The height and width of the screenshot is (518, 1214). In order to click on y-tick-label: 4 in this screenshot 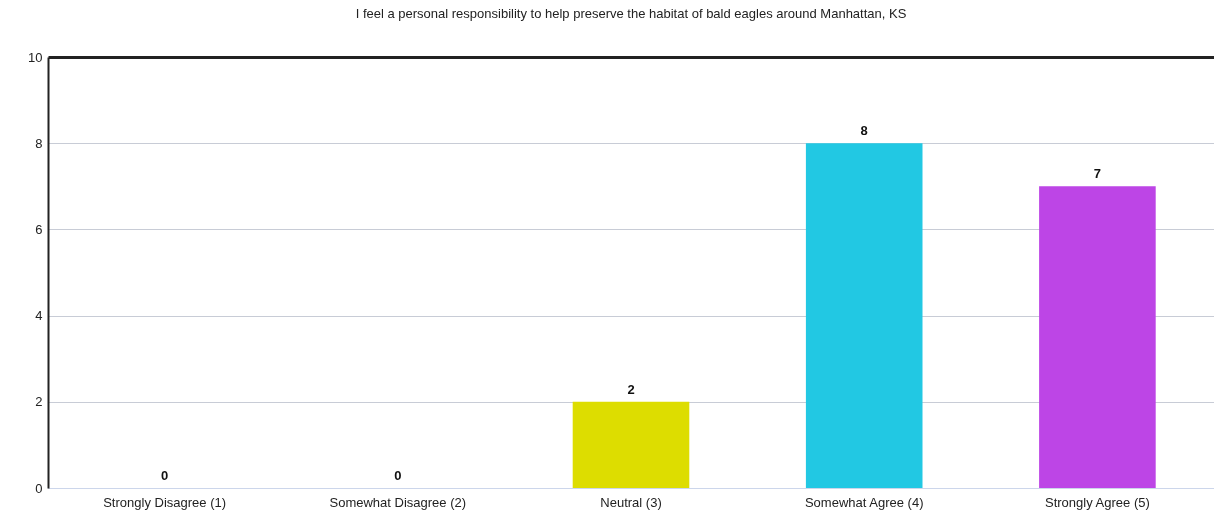, I will do `click(39, 316)`.